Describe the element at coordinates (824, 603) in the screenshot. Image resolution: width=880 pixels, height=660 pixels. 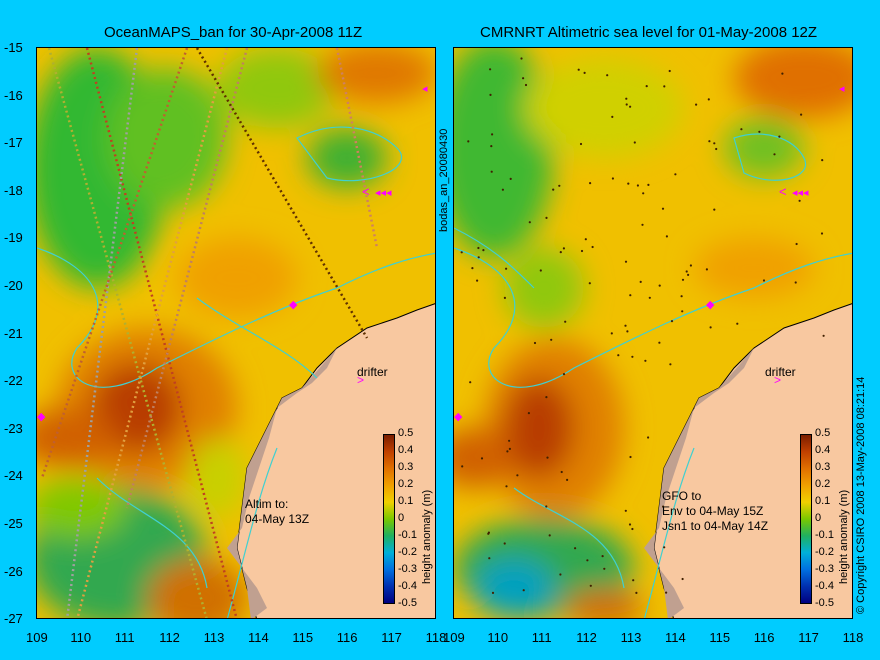
I see `colorbar-tick-label: -0.5` at that location.